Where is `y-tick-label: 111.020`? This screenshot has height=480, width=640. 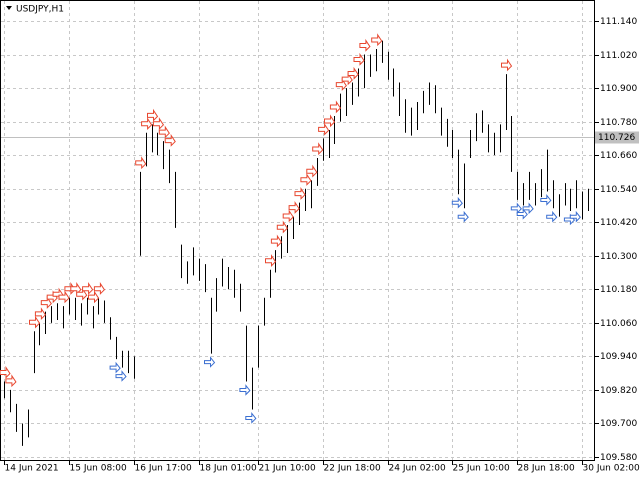
y-tick-label: 111.020 is located at coordinates (618, 56).